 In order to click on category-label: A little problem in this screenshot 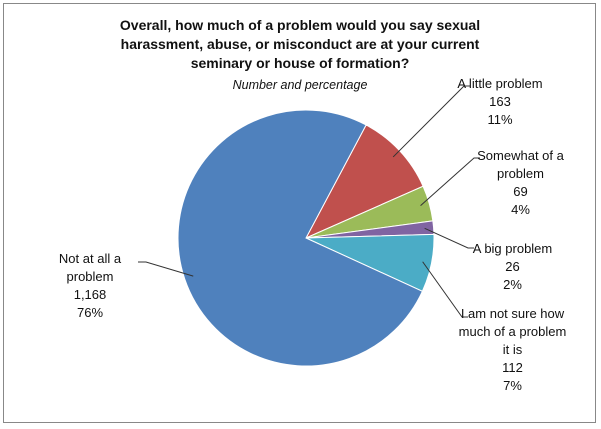, I will do `click(500, 83)`.